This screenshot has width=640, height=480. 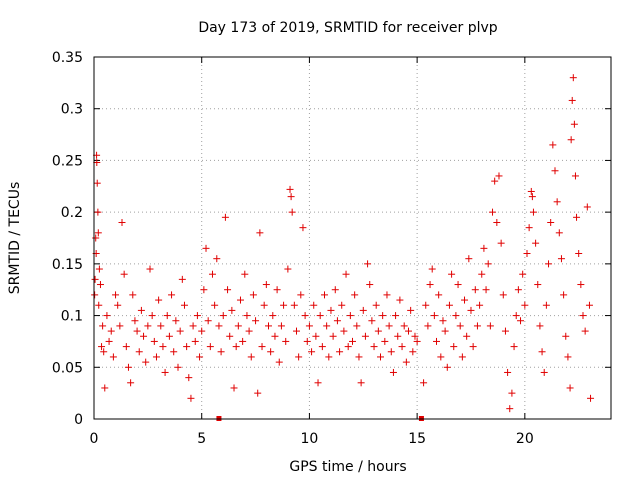 What do you see at coordinates (15, 238) in the screenshot?
I see `y-axis-label: SRMTID / TECUs` at bounding box center [15, 238].